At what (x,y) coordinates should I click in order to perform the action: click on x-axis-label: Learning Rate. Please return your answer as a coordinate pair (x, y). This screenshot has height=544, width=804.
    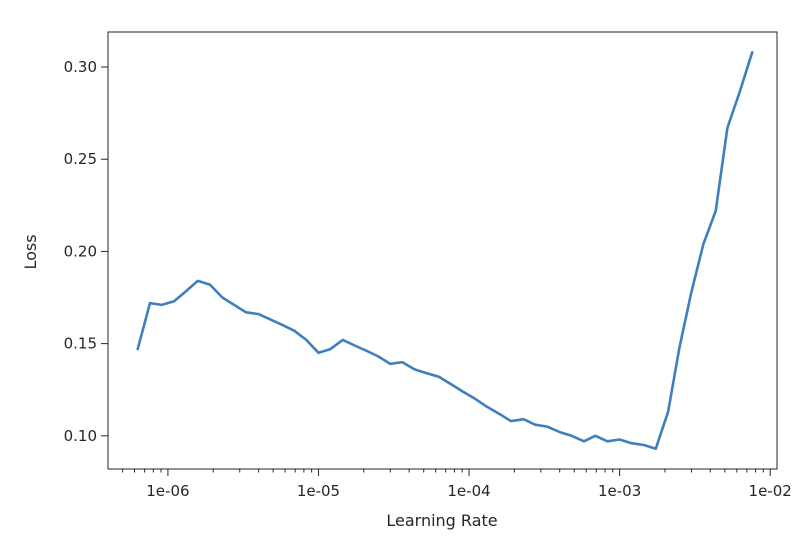
    Looking at the image, I should click on (441, 520).